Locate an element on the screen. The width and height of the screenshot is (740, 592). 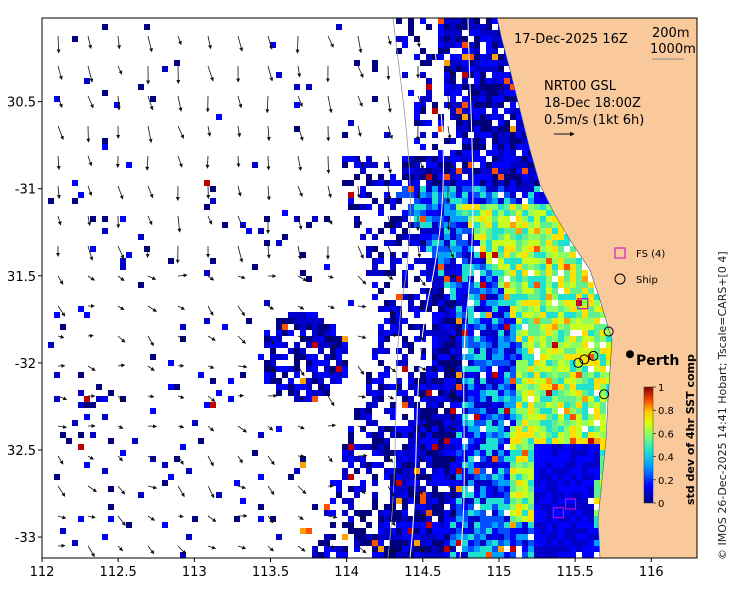
colorbar-tick-label: 0 is located at coordinates (661, 504).